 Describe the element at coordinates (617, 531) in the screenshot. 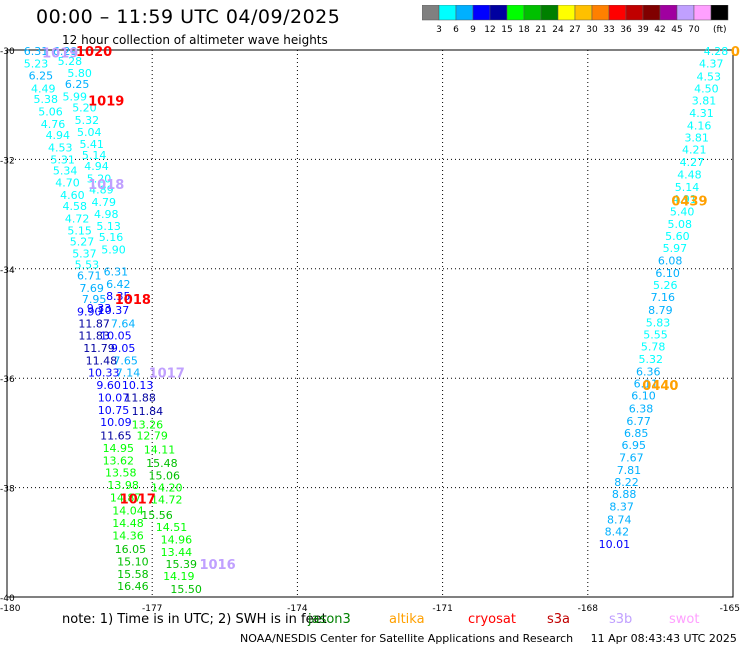

I see `wave-height-value: 8.42` at that location.